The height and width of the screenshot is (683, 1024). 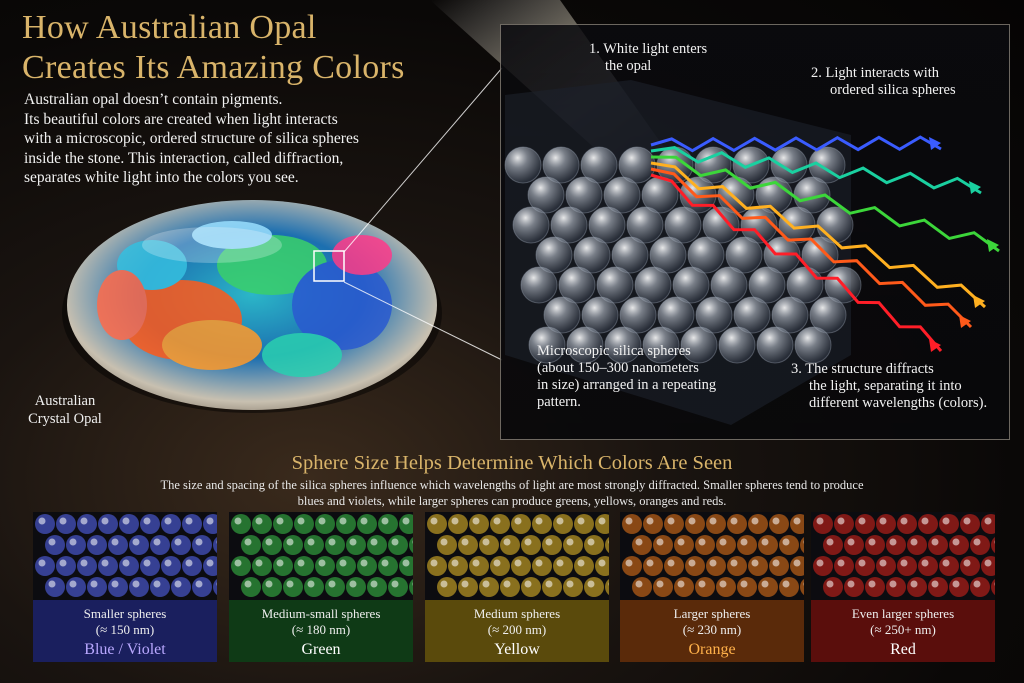 I want to click on step-3-line: the light, separating it into, so click(x=885, y=386).